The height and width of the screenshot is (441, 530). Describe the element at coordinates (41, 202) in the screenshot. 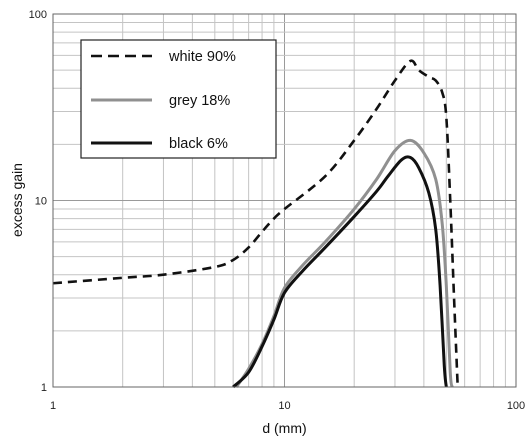

I see `y-tick-label: 10` at that location.